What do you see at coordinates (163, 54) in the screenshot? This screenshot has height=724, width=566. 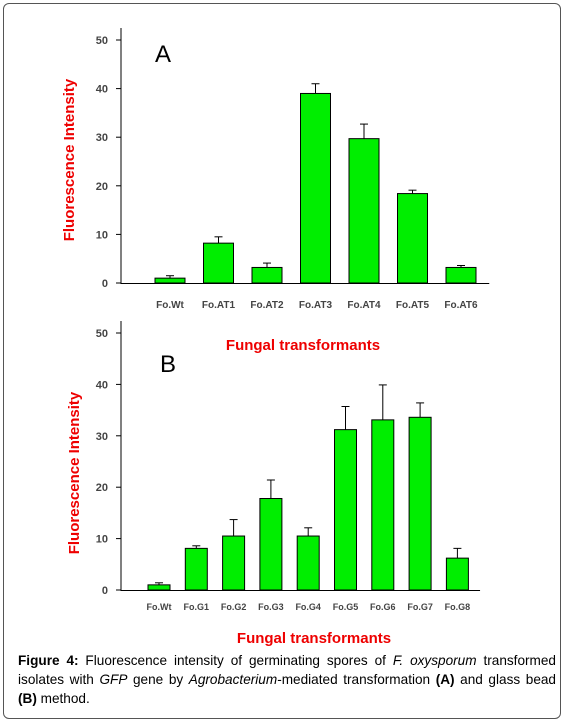 I see `panel-label: A` at bounding box center [163, 54].